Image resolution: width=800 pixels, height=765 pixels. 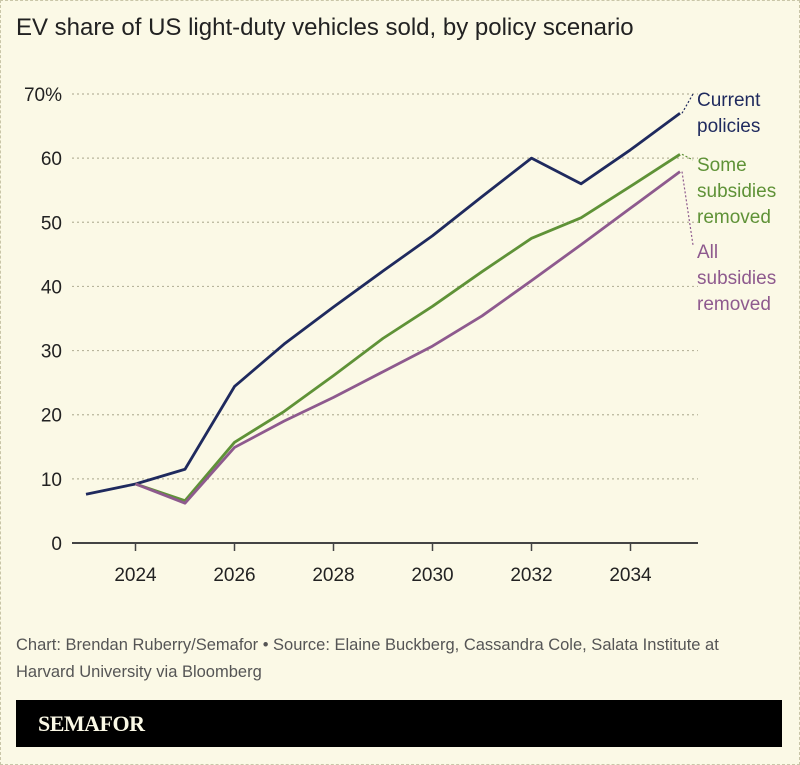 I want to click on x-tick-label: 2028, so click(x=333, y=575).